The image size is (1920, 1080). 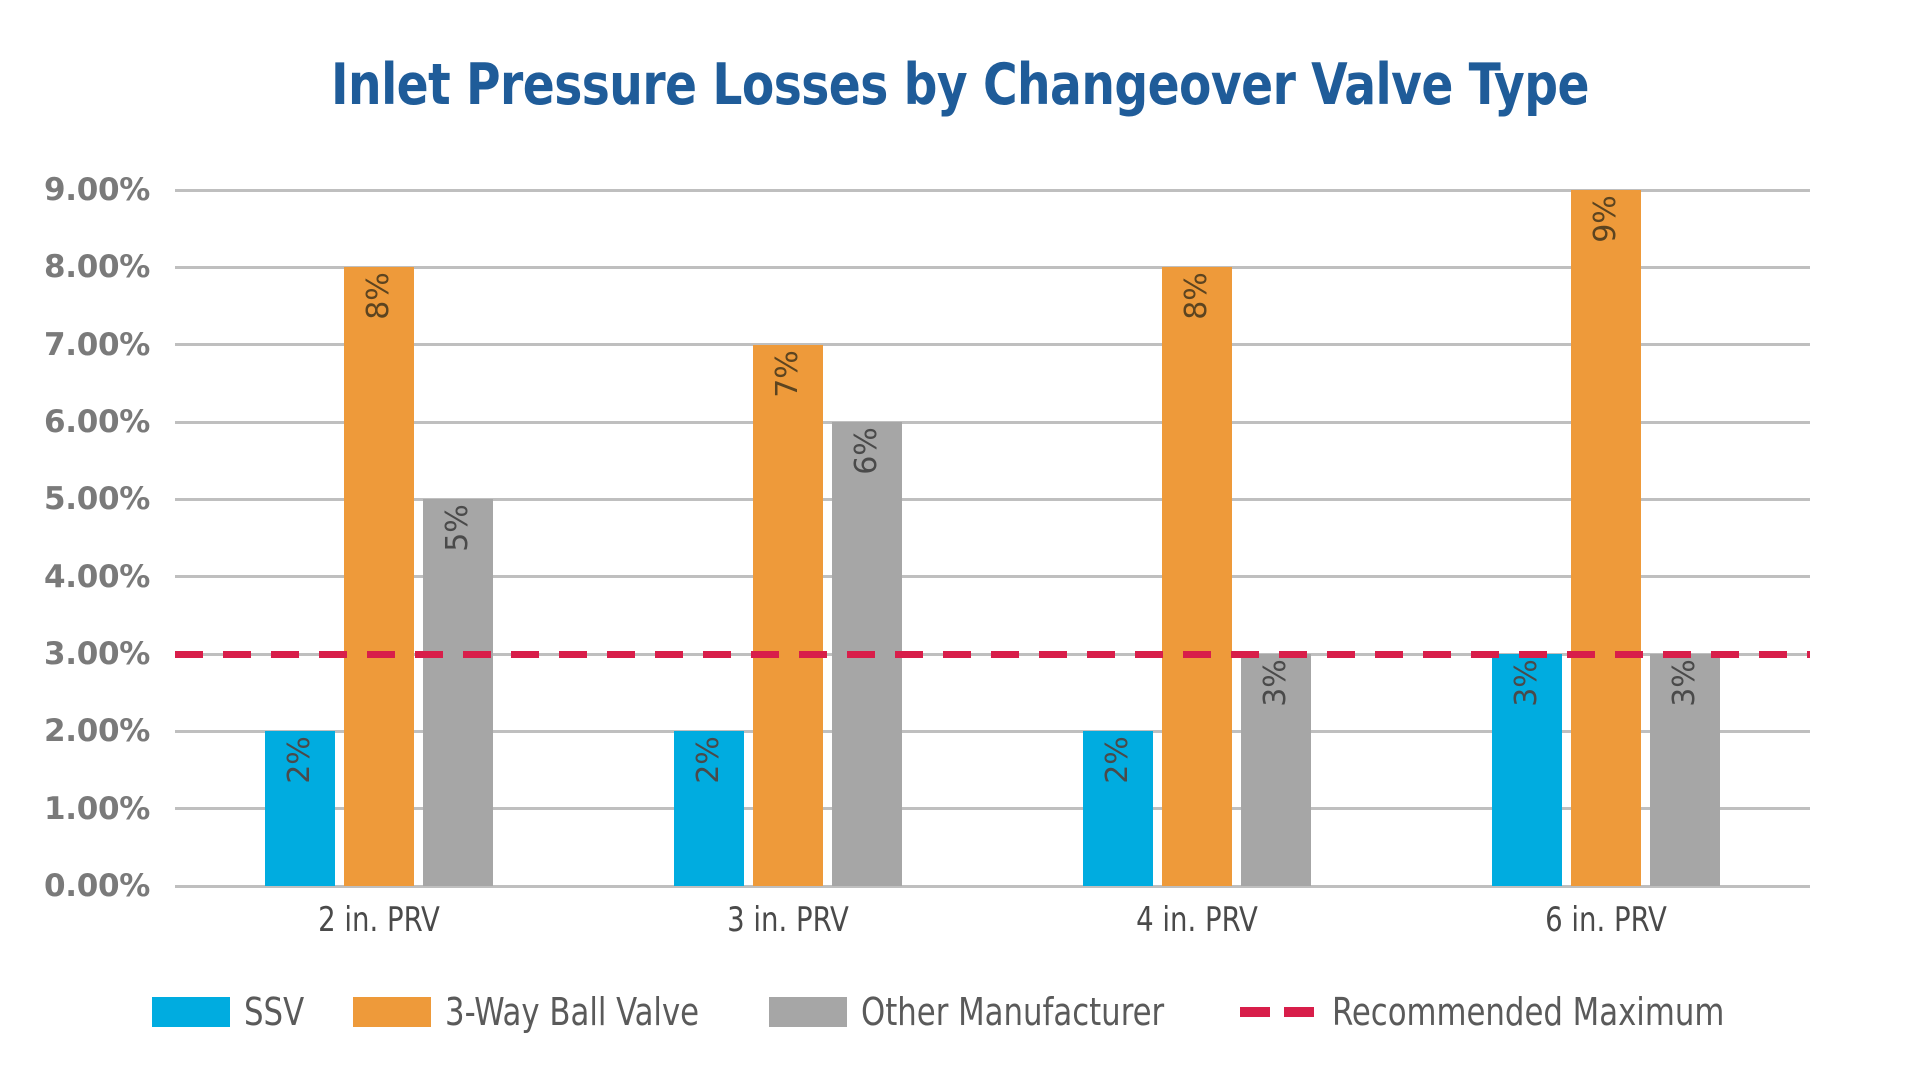 What do you see at coordinates (96, 886) in the screenshot?
I see `y-axis-tick-label: 0.00%` at bounding box center [96, 886].